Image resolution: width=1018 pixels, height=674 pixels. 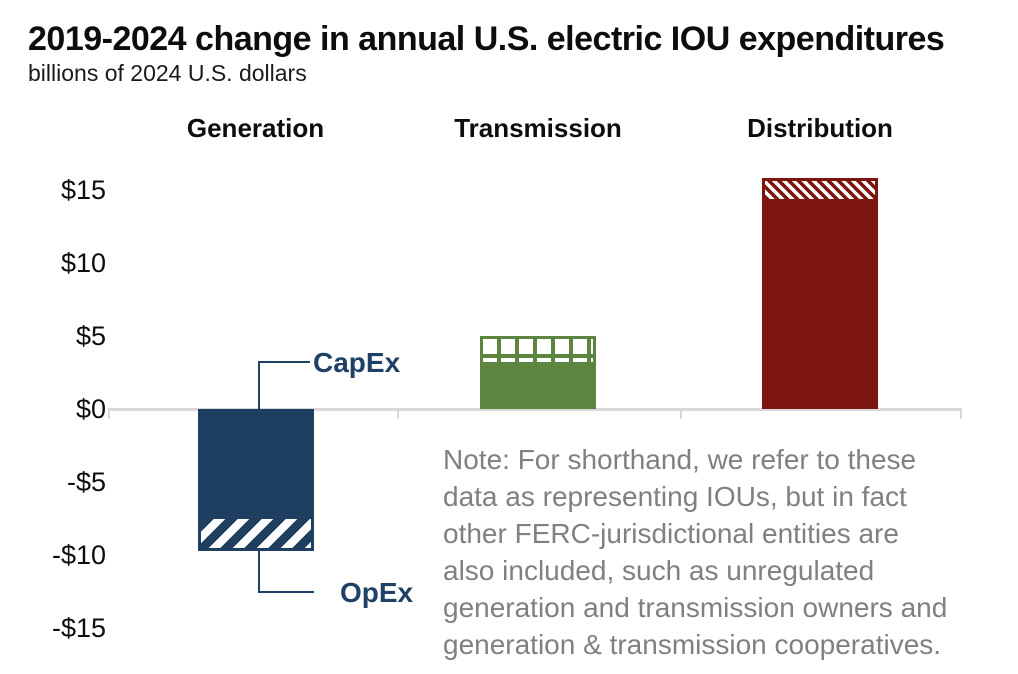 What do you see at coordinates (167, 73) in the screenshot?
I see `chart-subtitle: billions of 2024 U.S. dollars` at bounding box center [167, 73].